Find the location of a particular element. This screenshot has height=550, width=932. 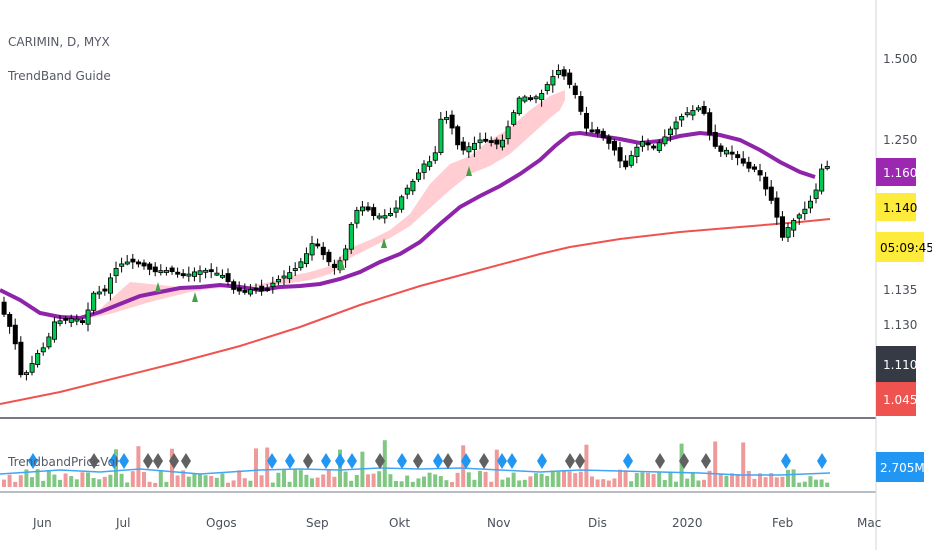

volume-pane is located at coordinates (415, 463).